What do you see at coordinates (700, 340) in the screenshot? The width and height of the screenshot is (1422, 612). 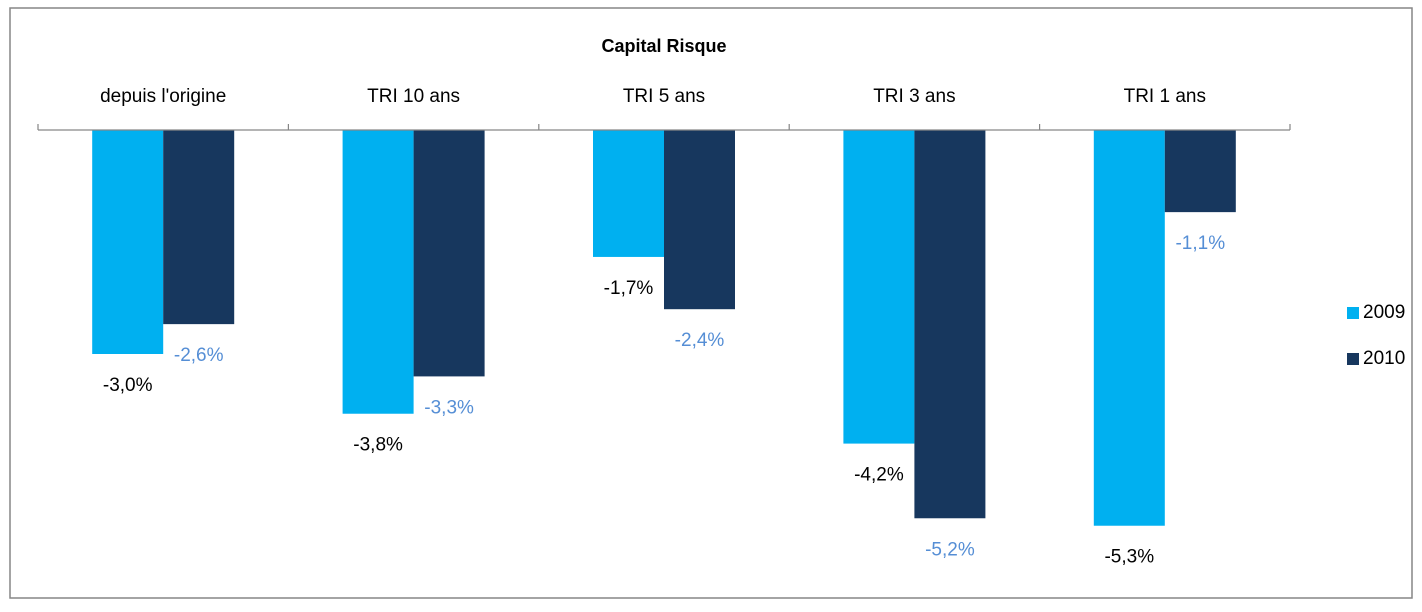 I see `data-label: -2,4%` at bounding box center [700, 340].